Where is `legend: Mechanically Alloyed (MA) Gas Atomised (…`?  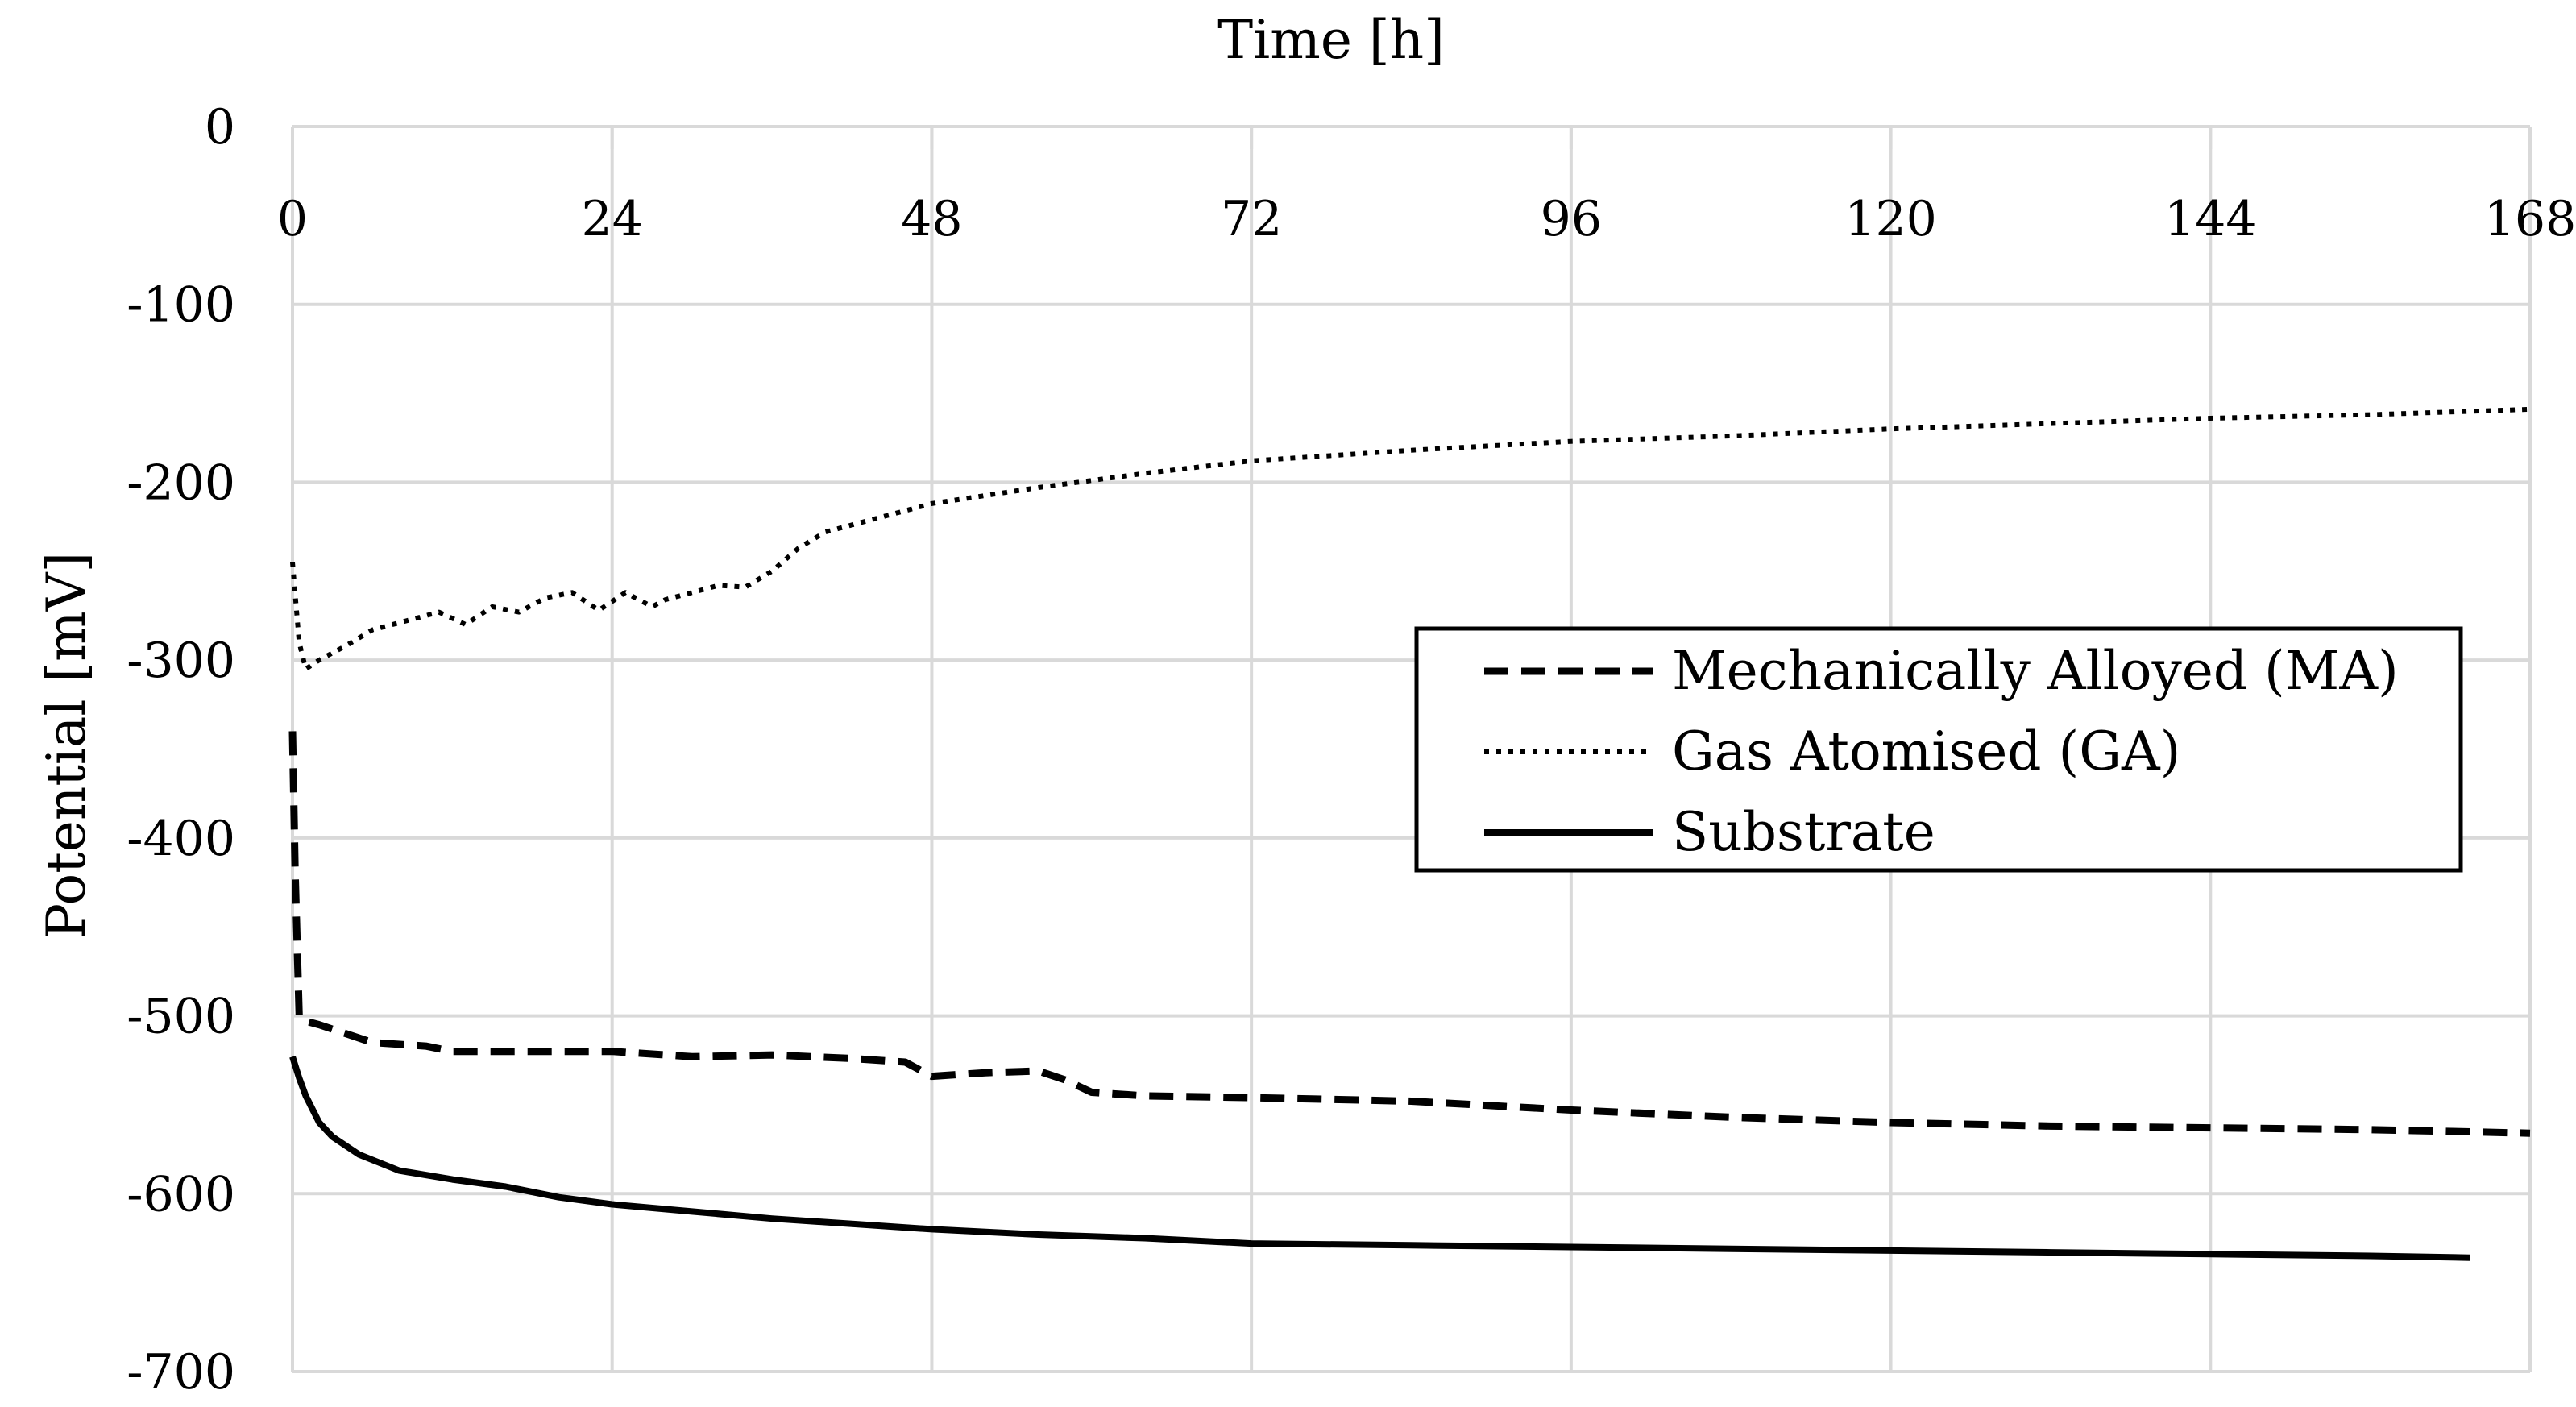
legend: Mechanically Alloyed (MA) Gas Atomised (… is located at coordinates (1938, 749).